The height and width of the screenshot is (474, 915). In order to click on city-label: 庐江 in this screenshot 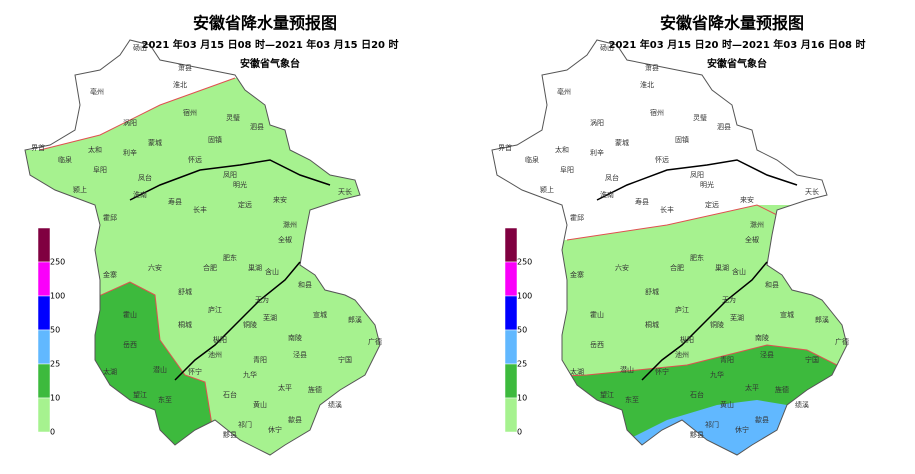, I will do `click(682, 309)`.